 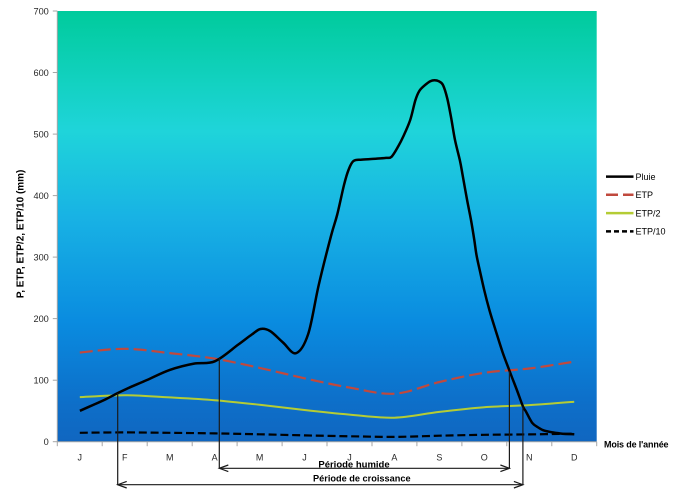 What do you see at coordinates (636, 445) in the screenshot?
I see `svg-text: Mois de l'année` at bounding box center [636, 445].